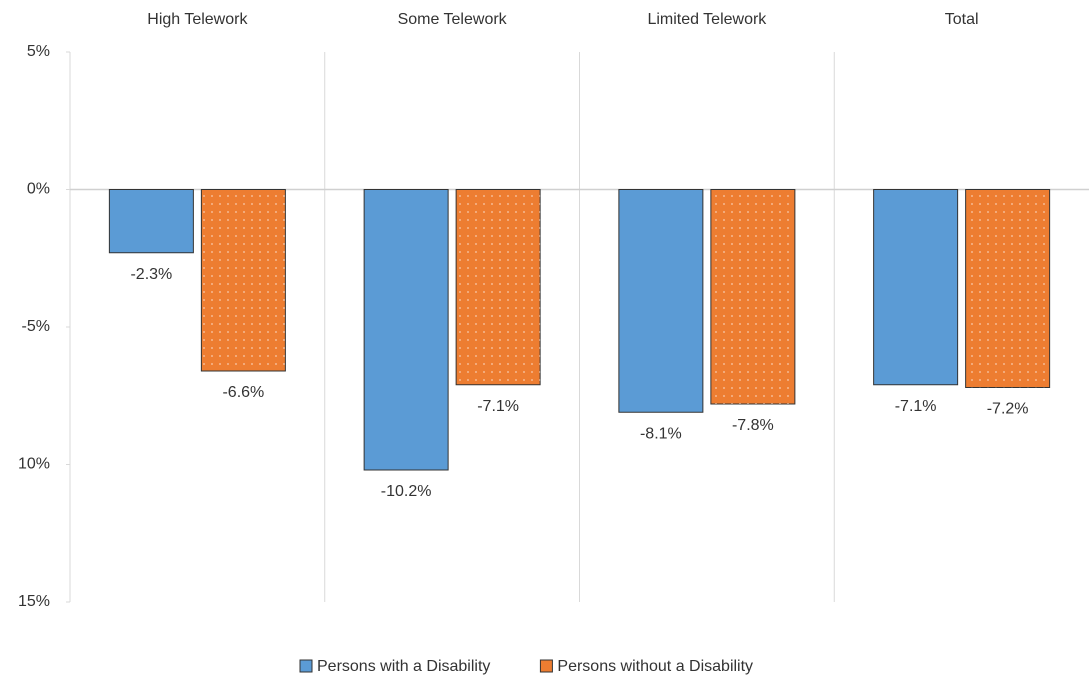  I want to click on x-tick-label: Total, so click(962, 19).